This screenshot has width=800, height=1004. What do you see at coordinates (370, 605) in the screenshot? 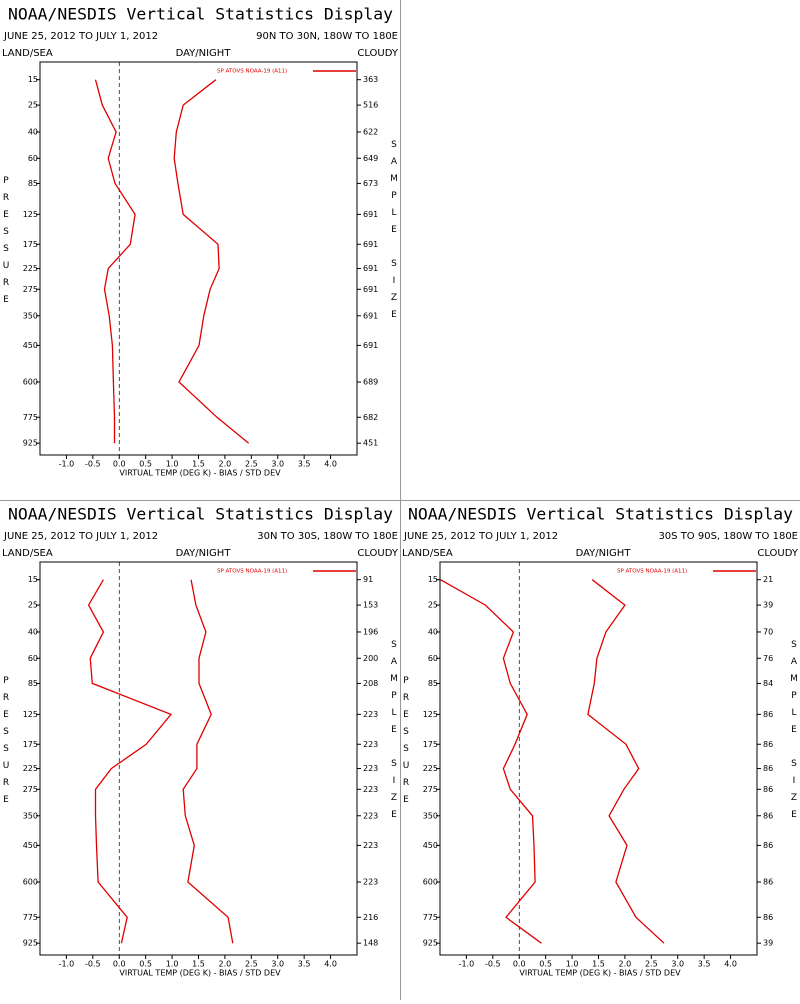
I see `sample-size: 153` at bounding box center [370, 605].